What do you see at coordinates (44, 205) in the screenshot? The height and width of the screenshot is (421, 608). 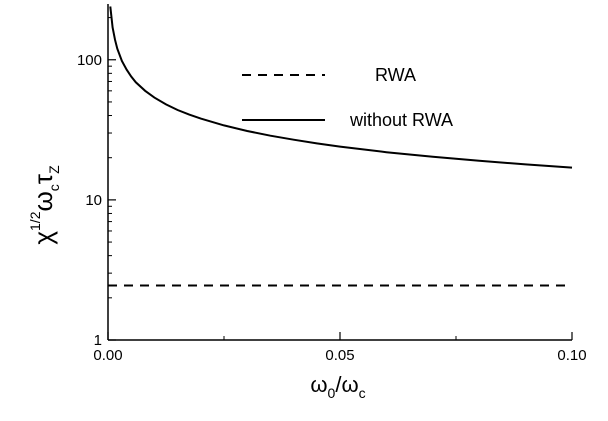 I see `y-axis-label: χ1/2ωcτZ` at bounding box center [44, 205].